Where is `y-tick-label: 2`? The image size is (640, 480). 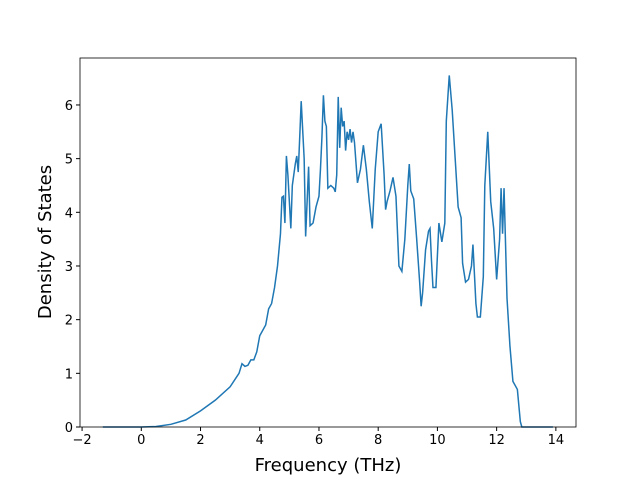 y-tick-label: 2 is located at coordinates (69, 321).